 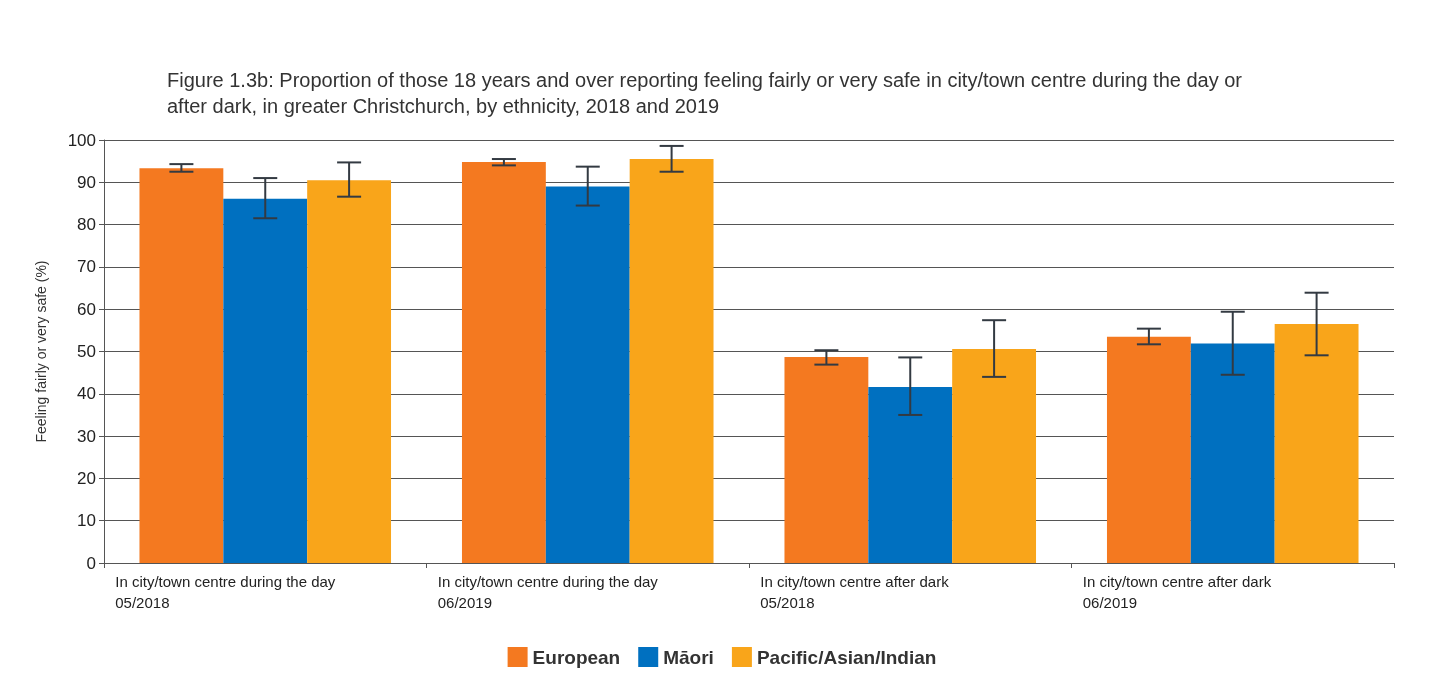 What do you see at coordinates (86, 225) in the screenshot?
I see `y-tick-label: 80` at bounding box center [86, 225].